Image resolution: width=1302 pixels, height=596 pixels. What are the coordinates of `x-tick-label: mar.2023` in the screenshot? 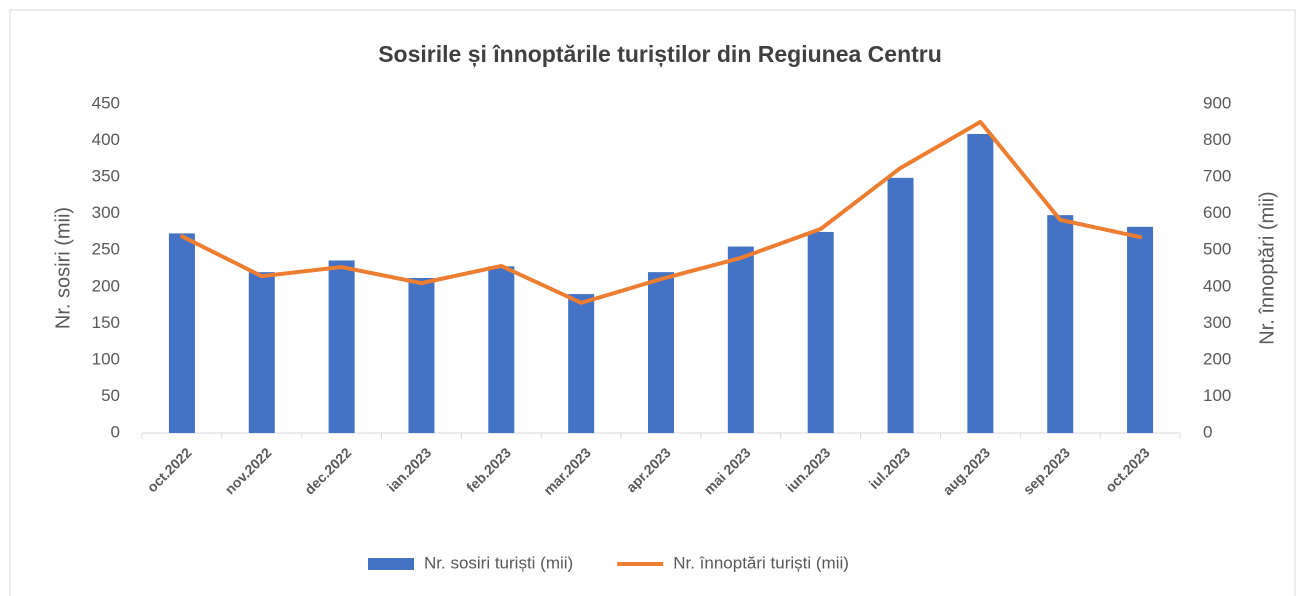 It's located at (567, 471).